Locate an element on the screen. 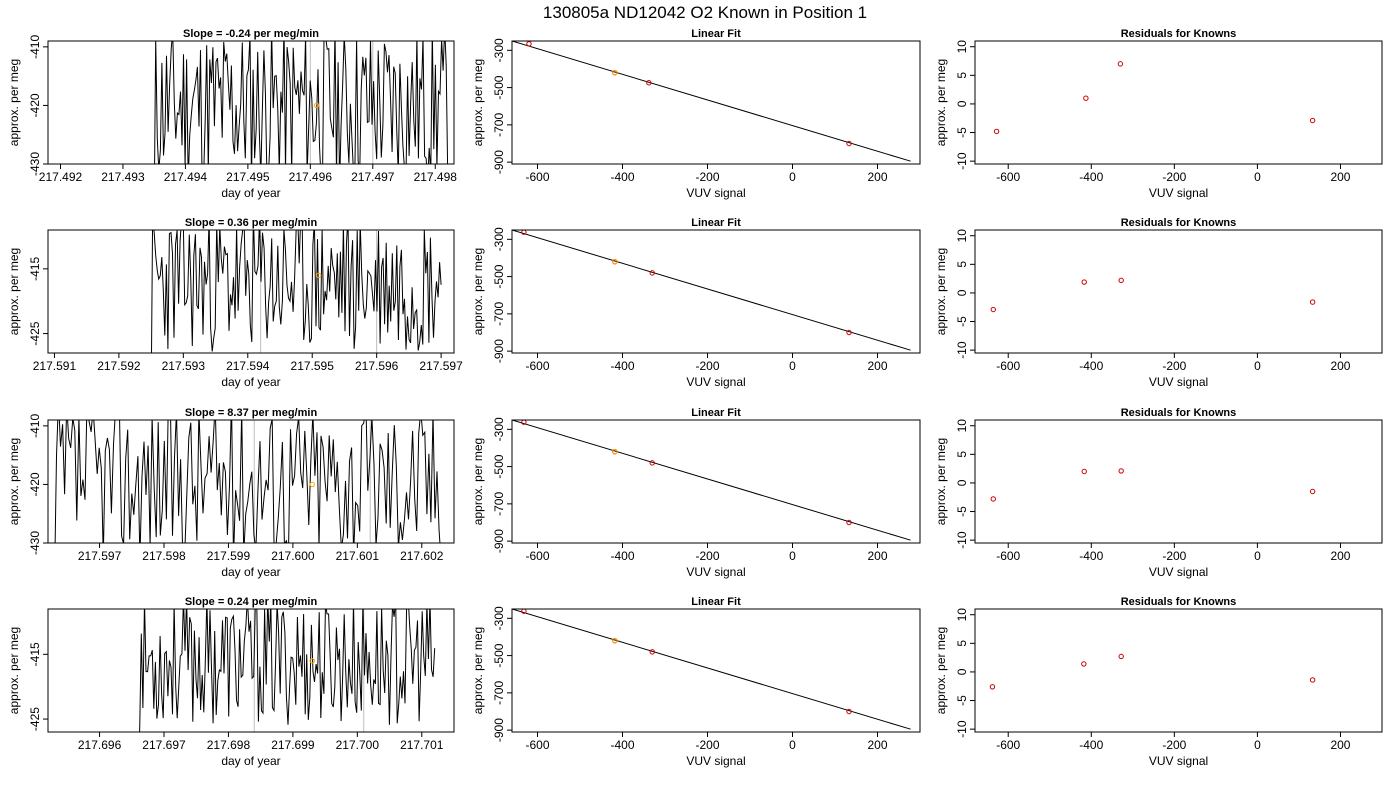 The image size is (1400, 800). x-tick-label: 217.492 is located at coordinates (61, 177).